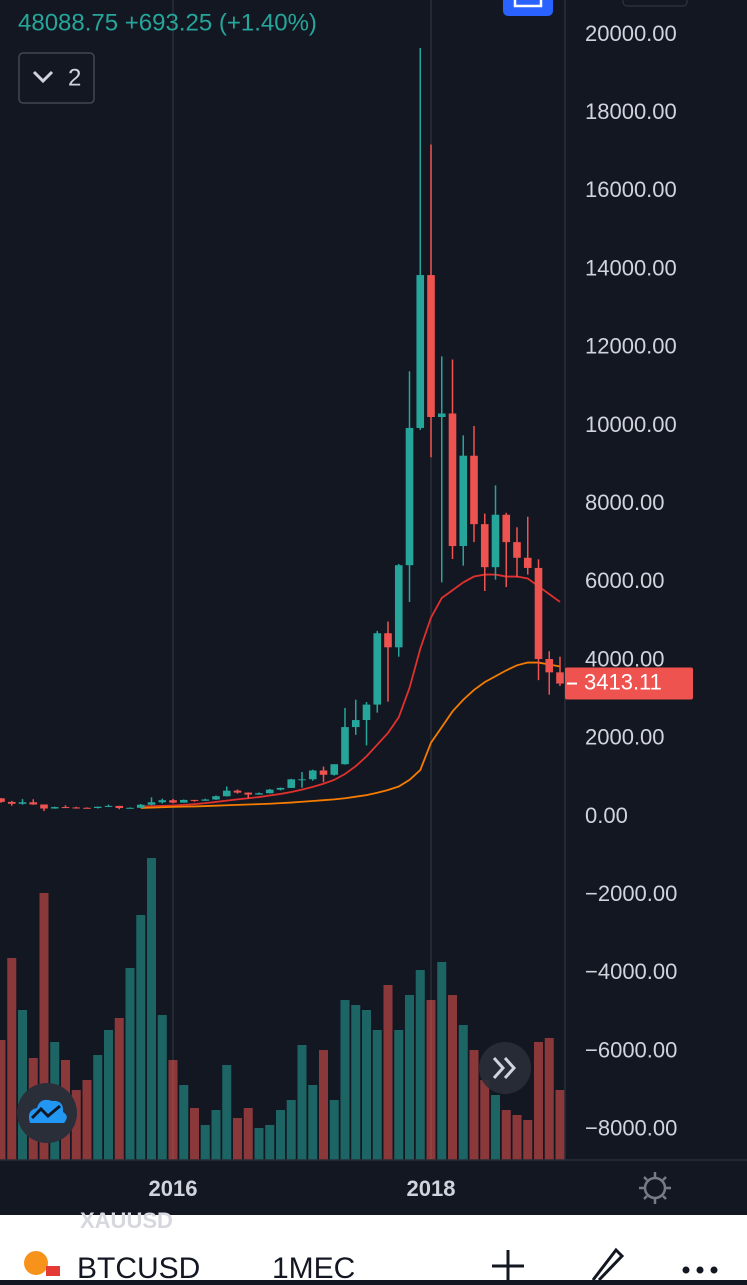 The width and height of the screenshot is (747, 1285). What do you see at coordinates (313, 1268) in the screenshot?
I see `interval: 1МЕС` at bounding box center [313, 1268].